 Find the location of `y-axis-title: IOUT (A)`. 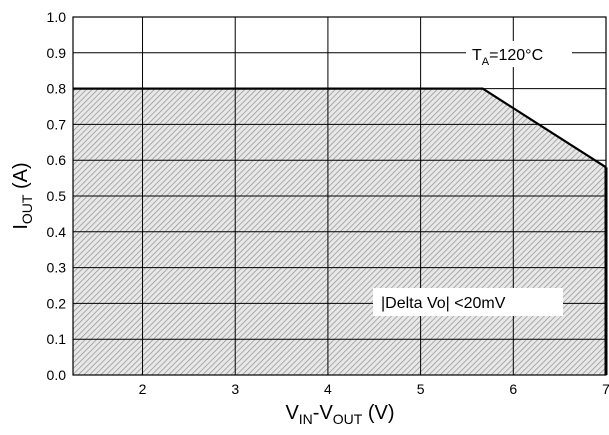

y-axis-title: IOUT (A) is located at coordinates (22, 195).